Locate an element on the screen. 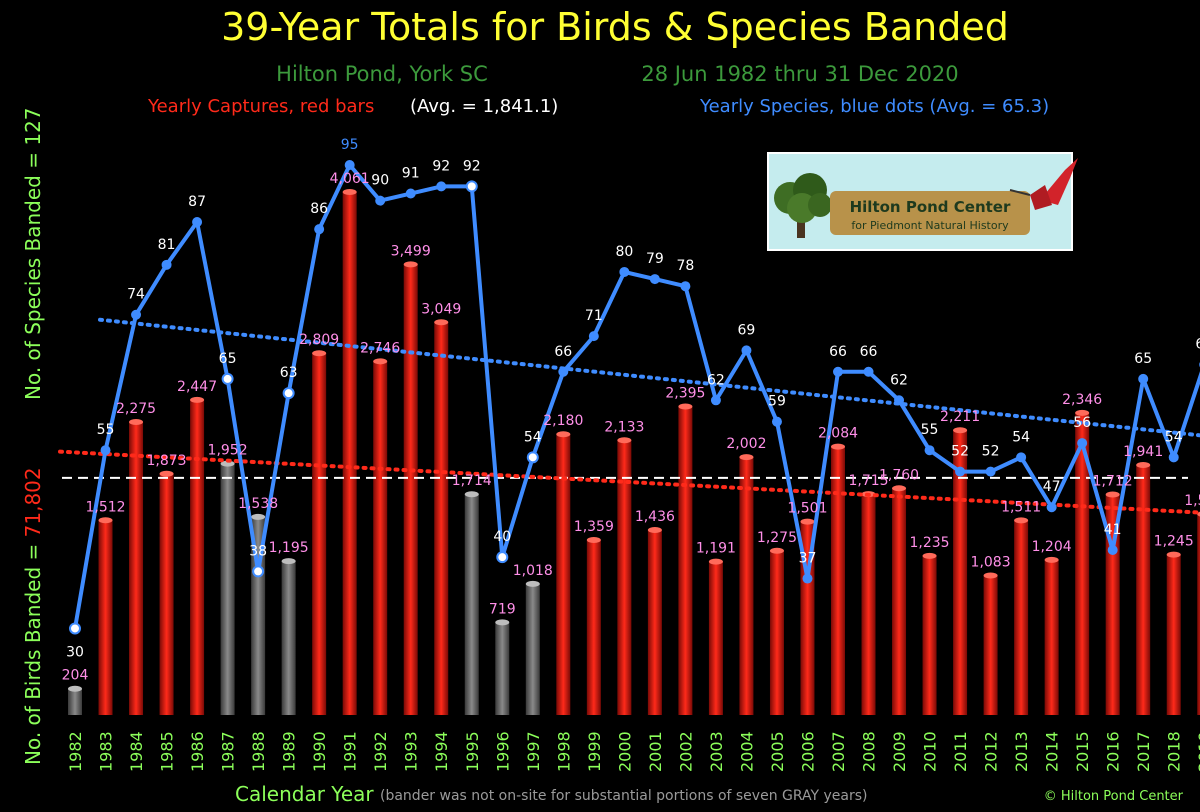 The image size is (1200, 812). bar-top-2000 is located at coordinates (624, 440).